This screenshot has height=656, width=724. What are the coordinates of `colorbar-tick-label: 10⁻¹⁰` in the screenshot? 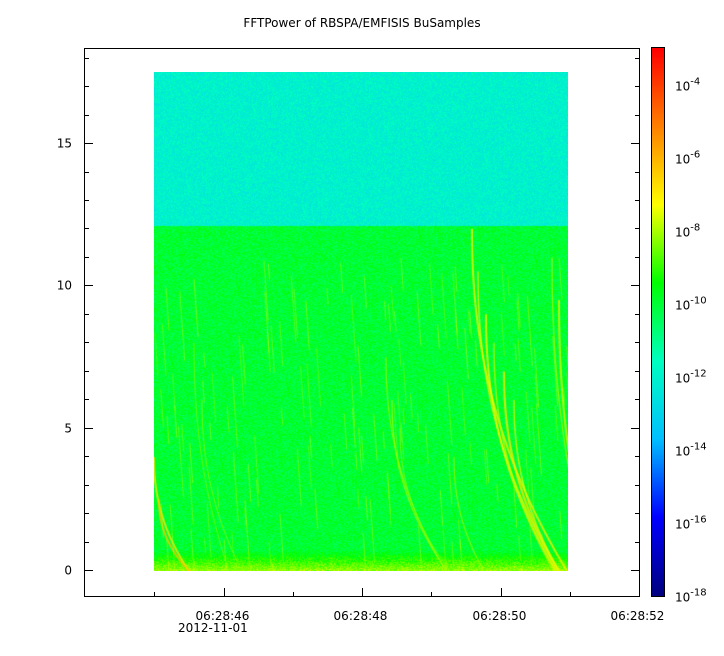 It's located at (691, 304).